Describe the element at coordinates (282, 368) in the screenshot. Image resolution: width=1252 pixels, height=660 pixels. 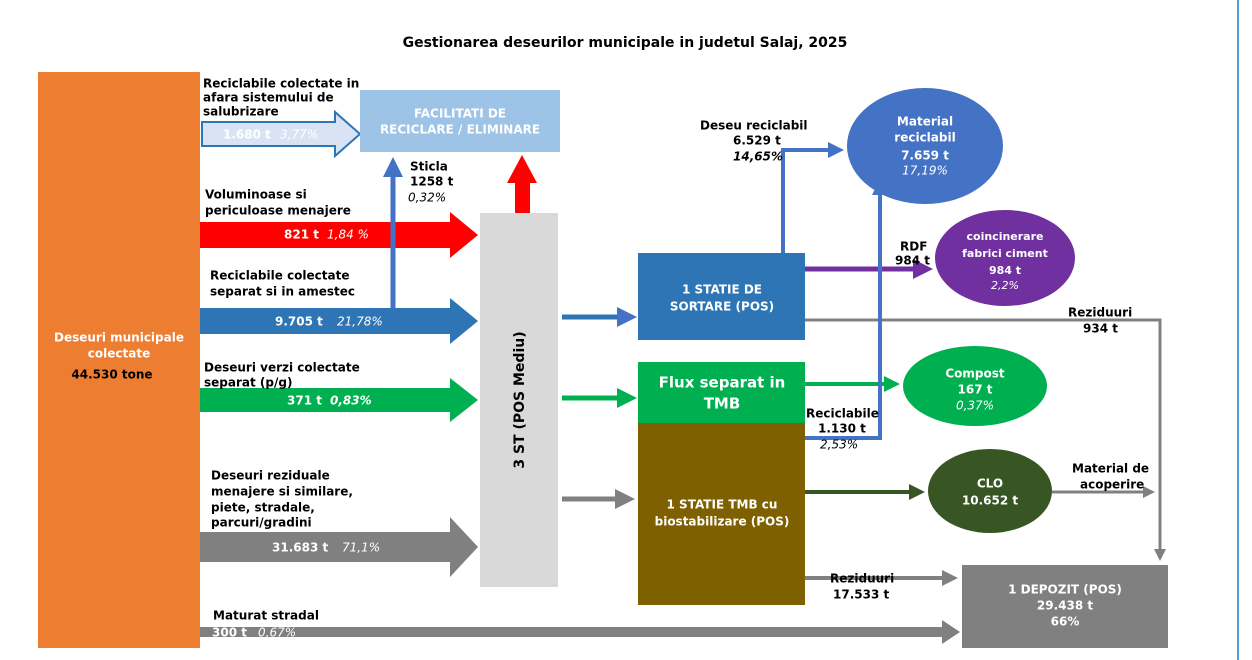
I see `input-label: Deseuri verzi colectate` at that location.